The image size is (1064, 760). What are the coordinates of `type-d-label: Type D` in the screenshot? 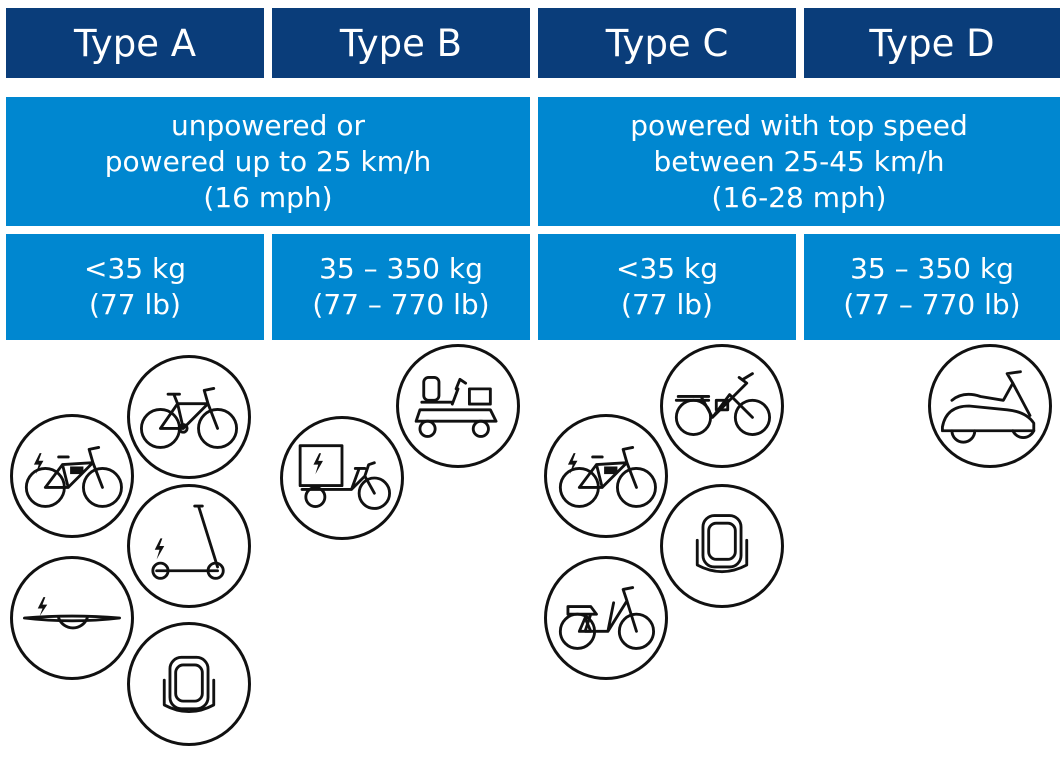 It's located at (932, 43).